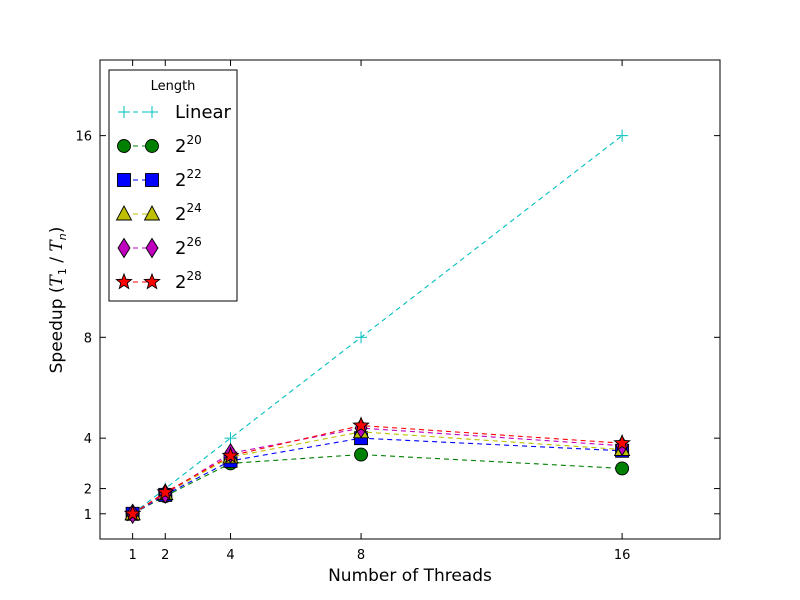 The width and height of the screenshot is (800, 600). What do you see at coordinates (180, 180) in the screenshot?
I see `legend-entry-2-22-label-base: 2` at bounding box center [180, 180].